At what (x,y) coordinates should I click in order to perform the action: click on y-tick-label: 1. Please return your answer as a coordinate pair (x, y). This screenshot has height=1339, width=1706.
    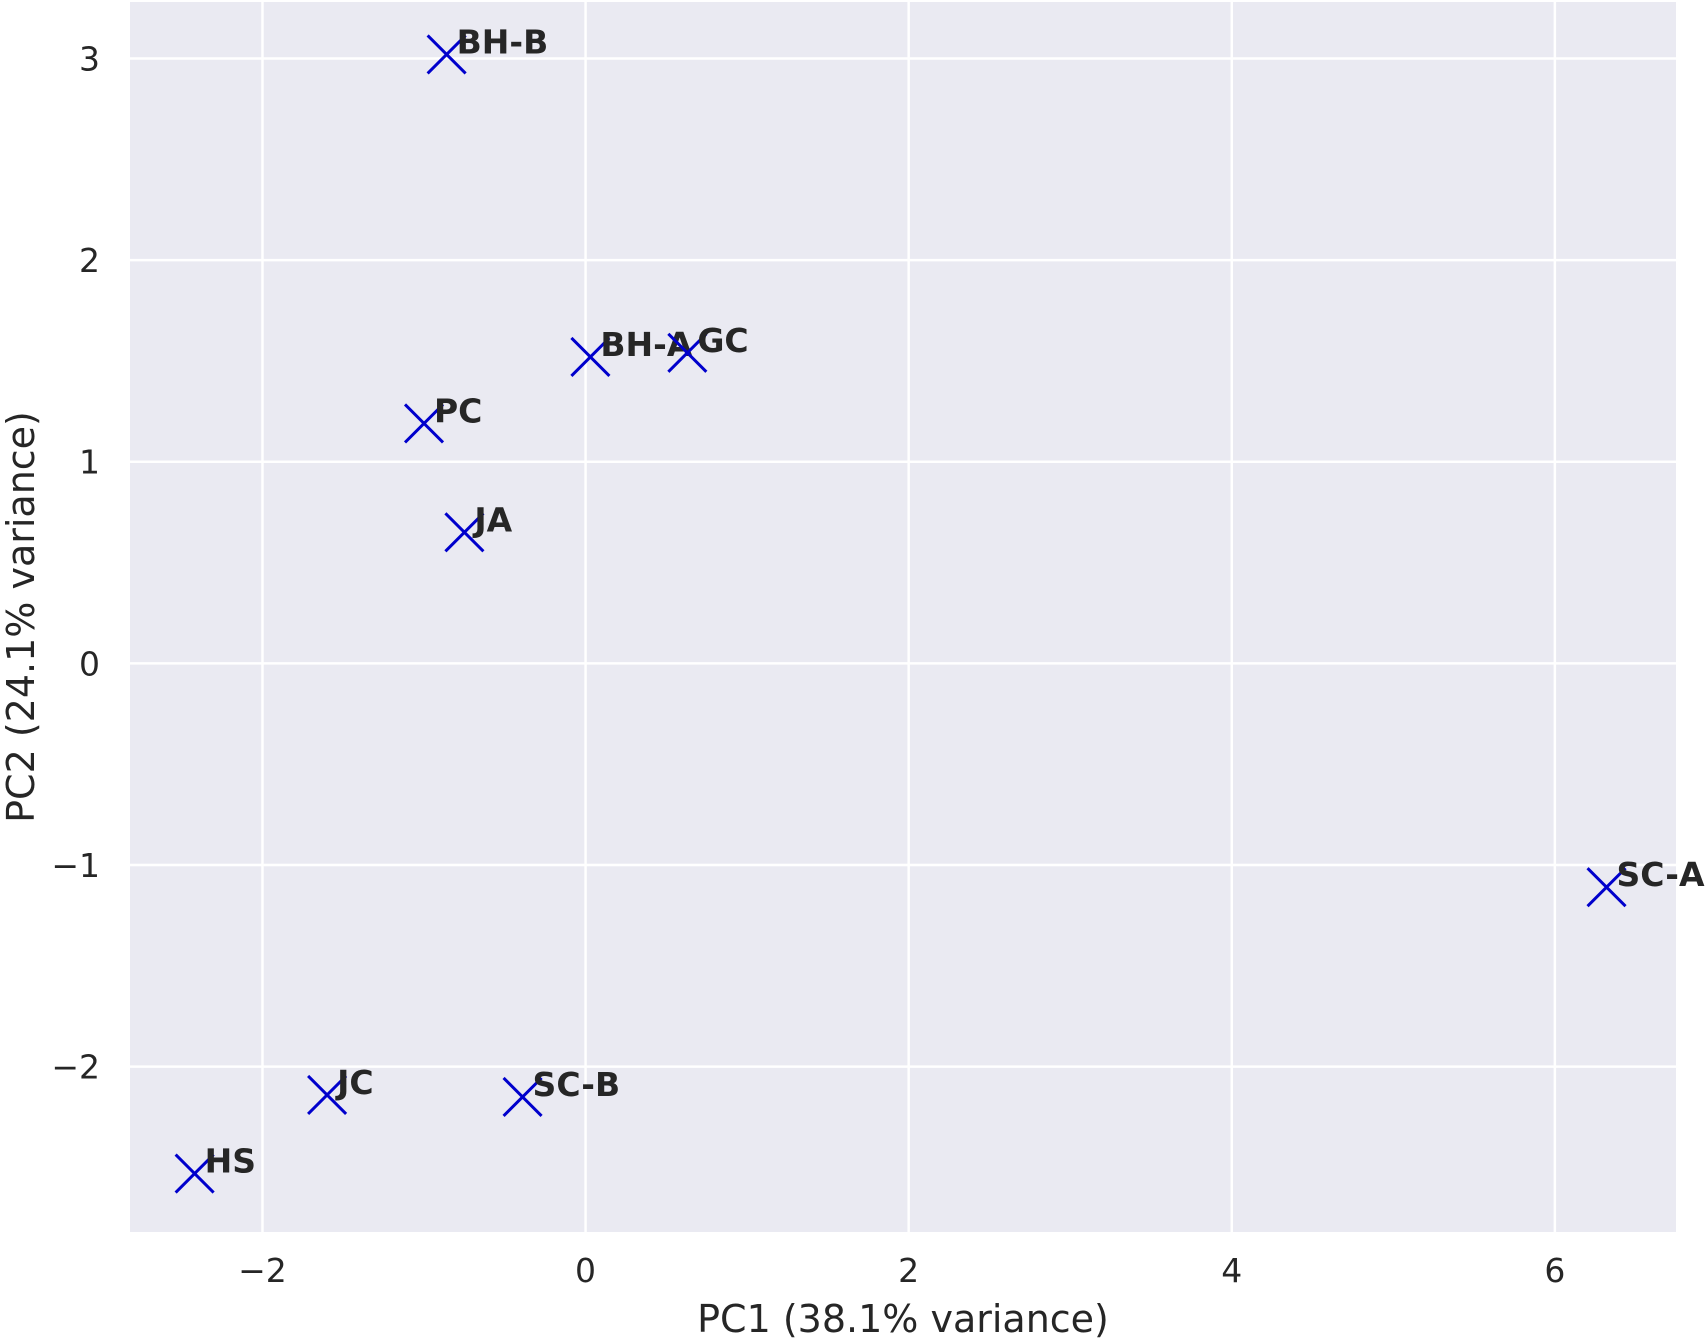
    Looking at the image, I should click on (89, 462).